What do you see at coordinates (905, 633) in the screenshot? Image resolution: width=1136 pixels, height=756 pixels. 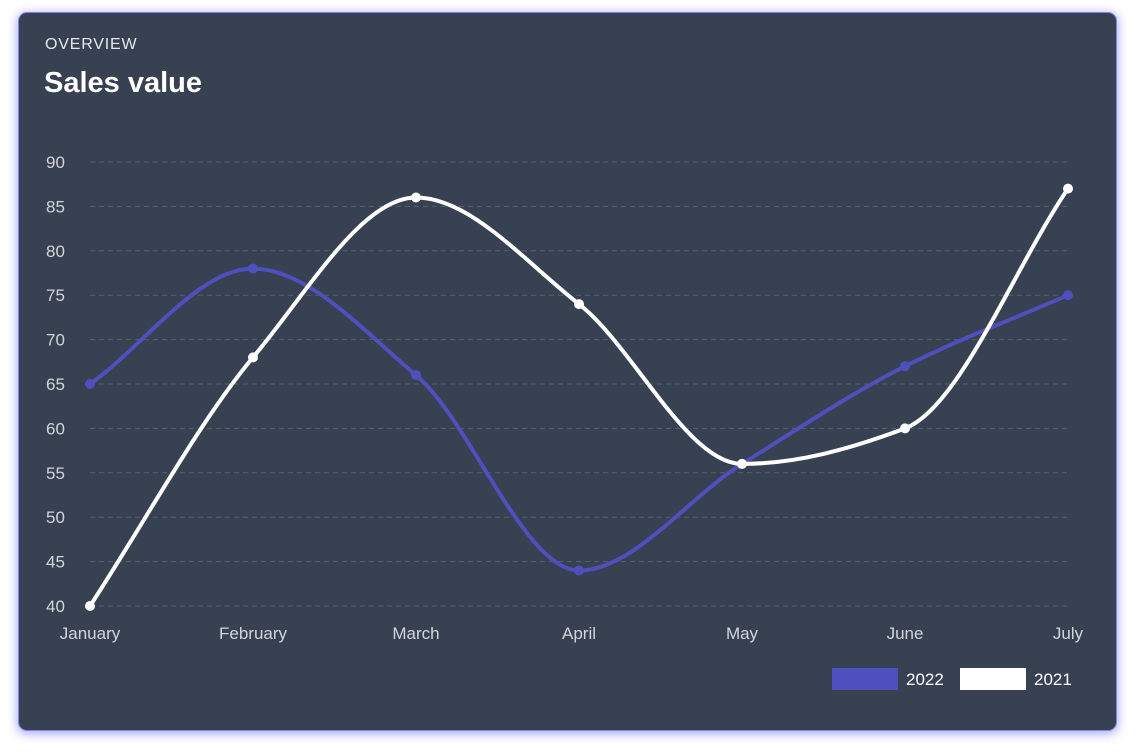 I see `x-tick-label: June` at bounding box center [905, 633].